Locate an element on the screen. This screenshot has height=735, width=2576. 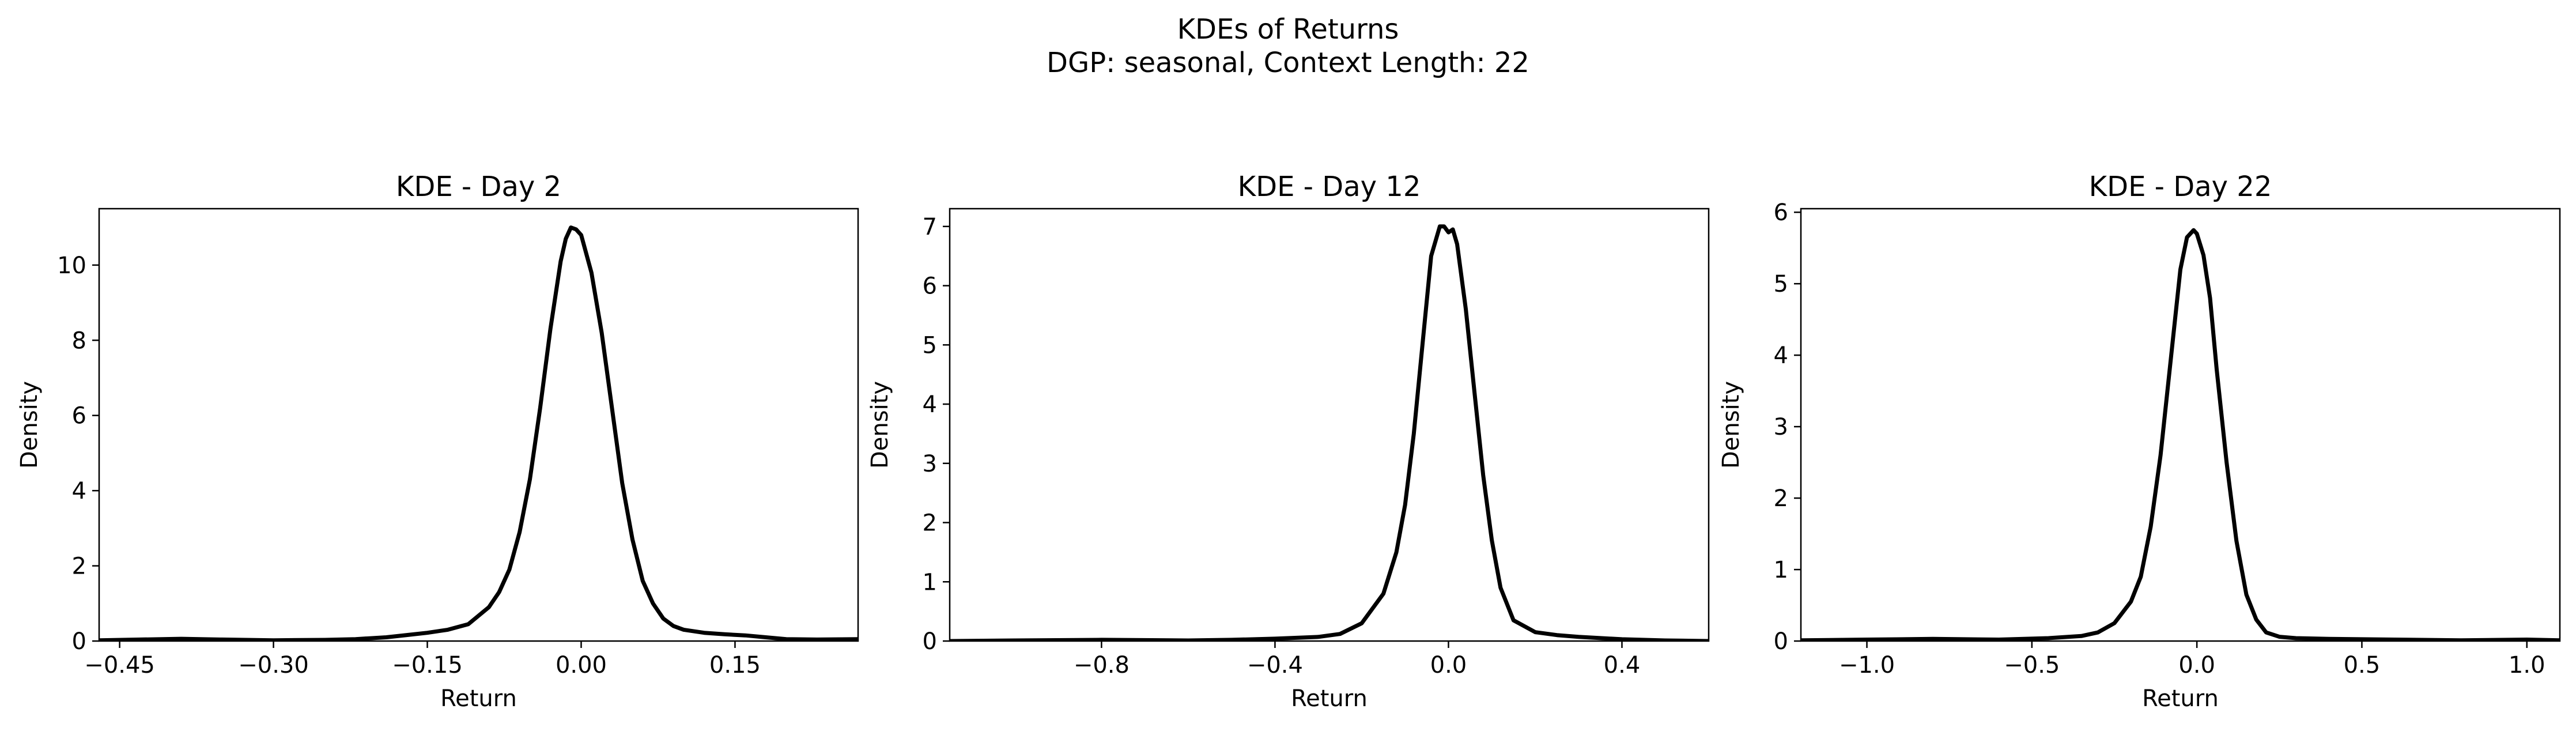
x-tick-label: −0.45 is located at coordinates (120, 665).